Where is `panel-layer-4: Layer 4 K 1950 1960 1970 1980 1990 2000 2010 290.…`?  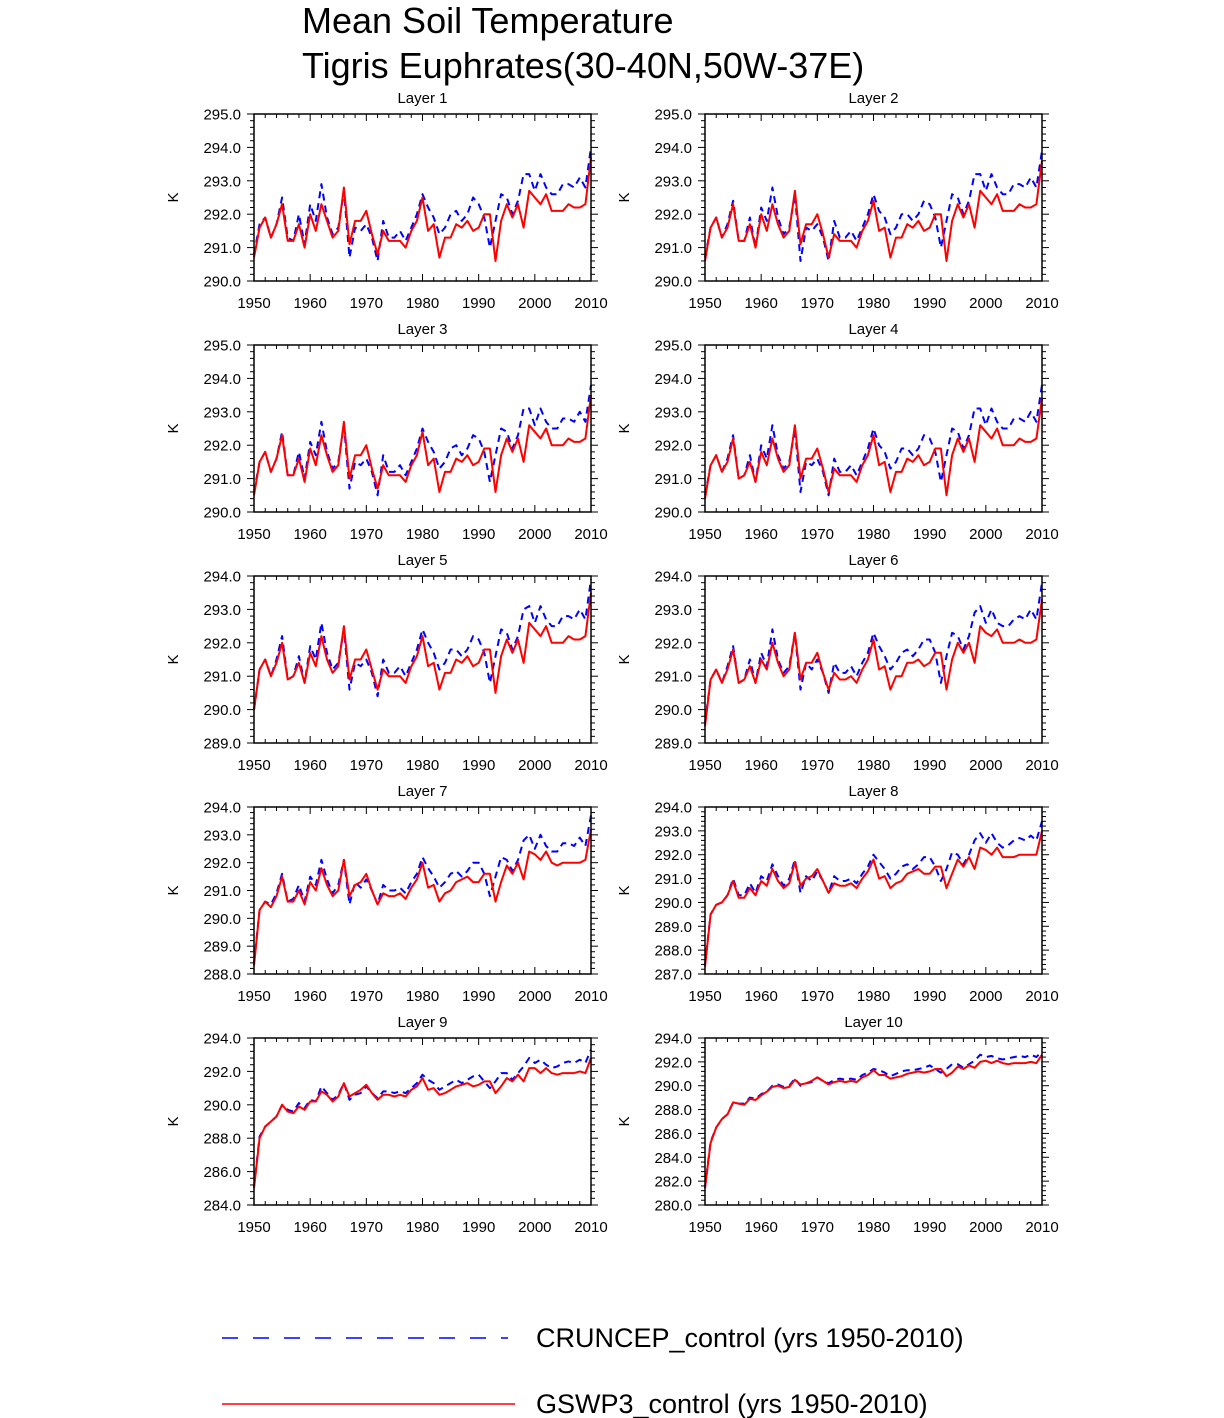 panel-layer-4: Layer 4 K 1950 1960 1970 1980 1990 2000 2010 290.… is located at coordinates (837, 432).